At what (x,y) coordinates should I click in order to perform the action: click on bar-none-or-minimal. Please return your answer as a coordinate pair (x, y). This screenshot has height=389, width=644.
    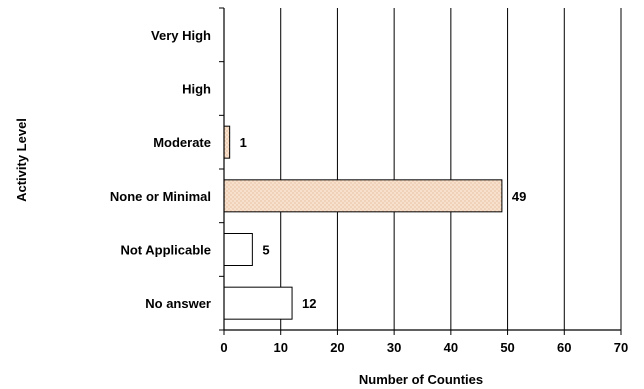
    Looking at the image, I should click on (363, 196).